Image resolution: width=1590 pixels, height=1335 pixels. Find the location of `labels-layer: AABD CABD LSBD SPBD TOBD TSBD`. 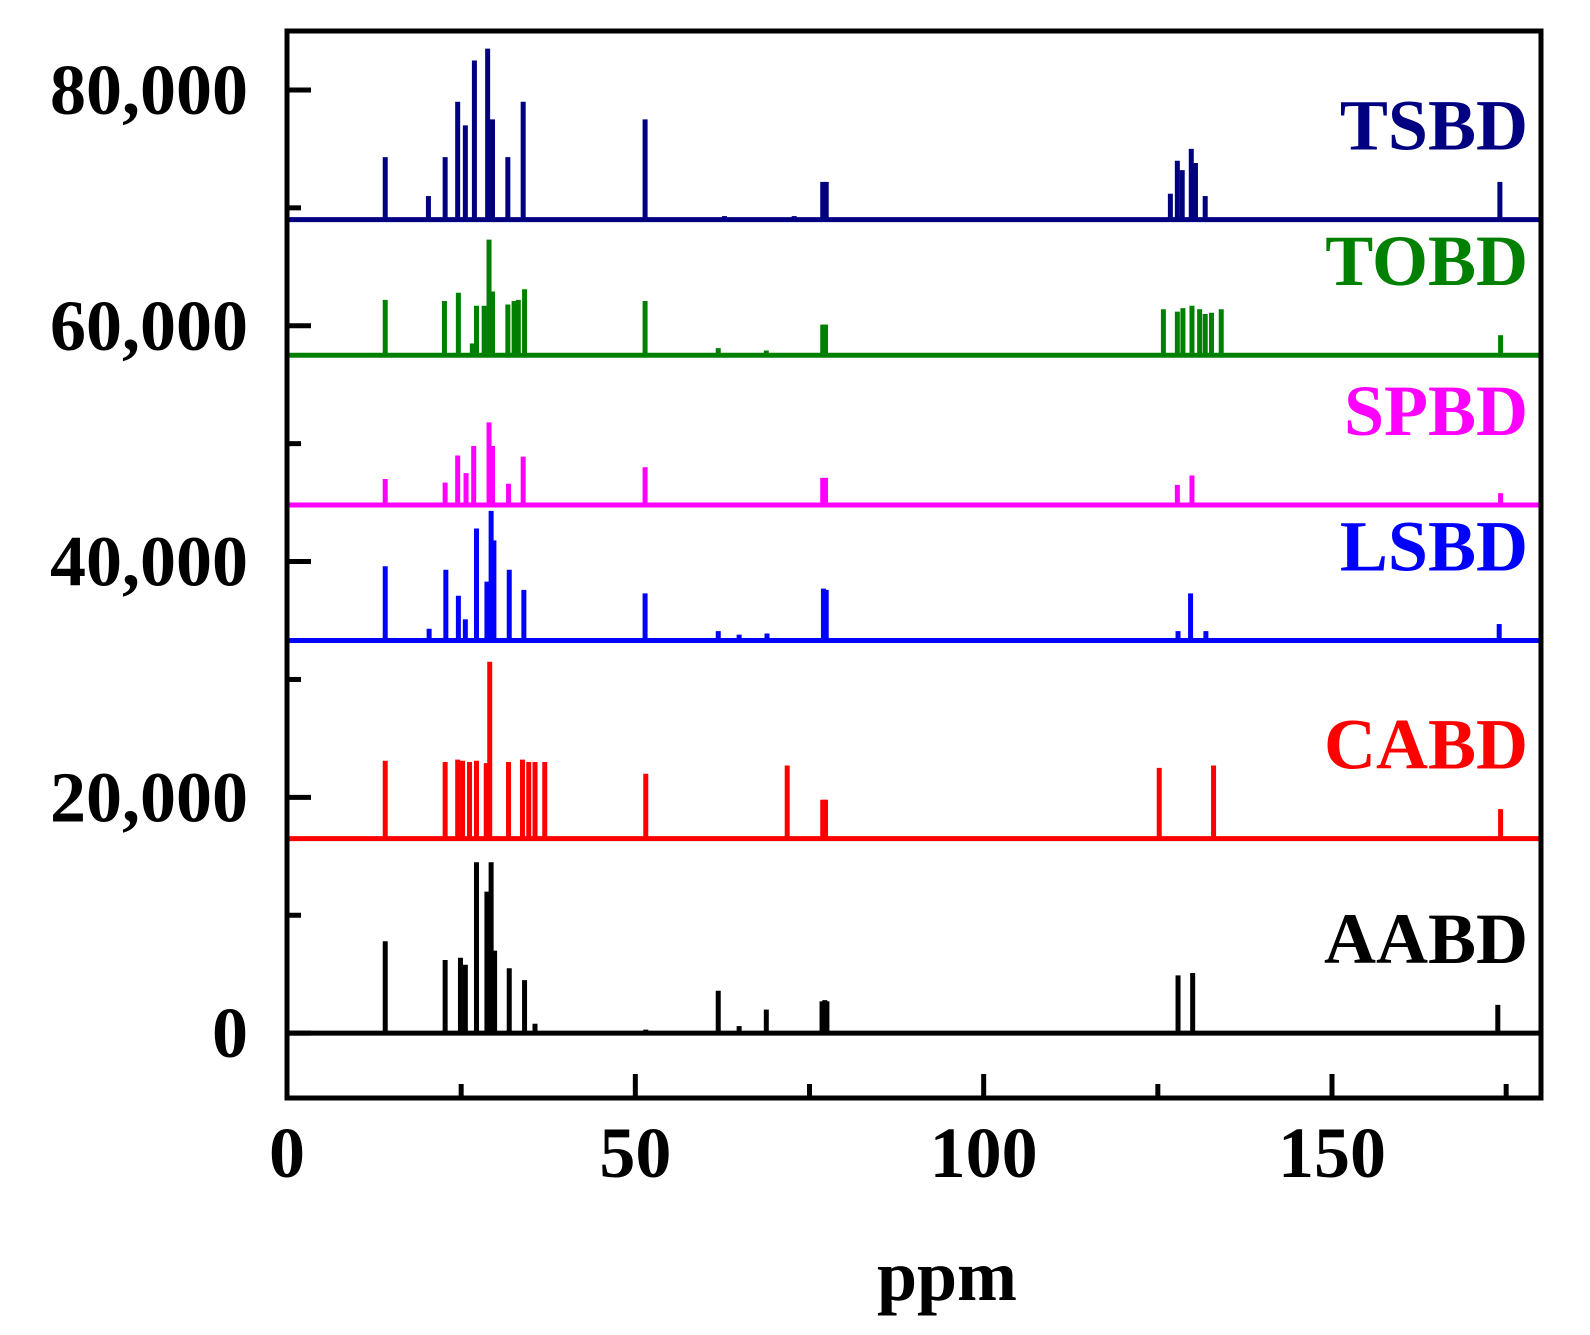

labels-layer: AABD CABD LSBD SPBD TOBD TSBD is located at coordinates (1426, 533).